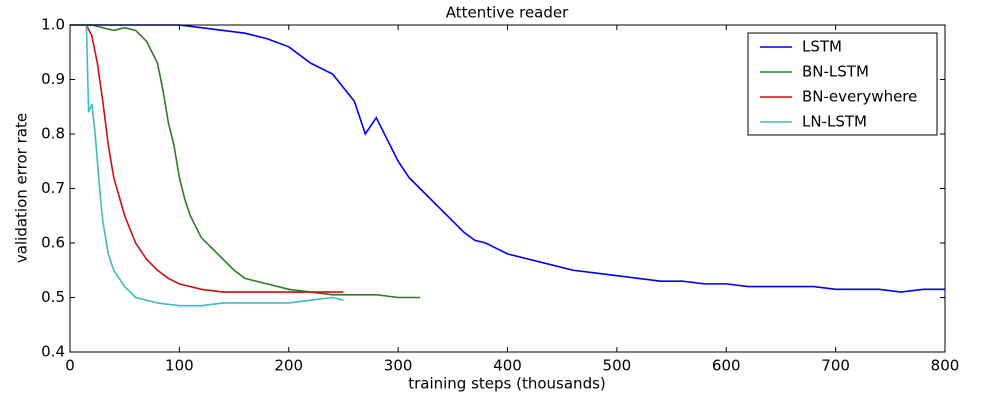 The image size is (983, 404). Describe the element at coordinates (726, 366) in the screenshot. I see `x-tick-label: 600` at that location.